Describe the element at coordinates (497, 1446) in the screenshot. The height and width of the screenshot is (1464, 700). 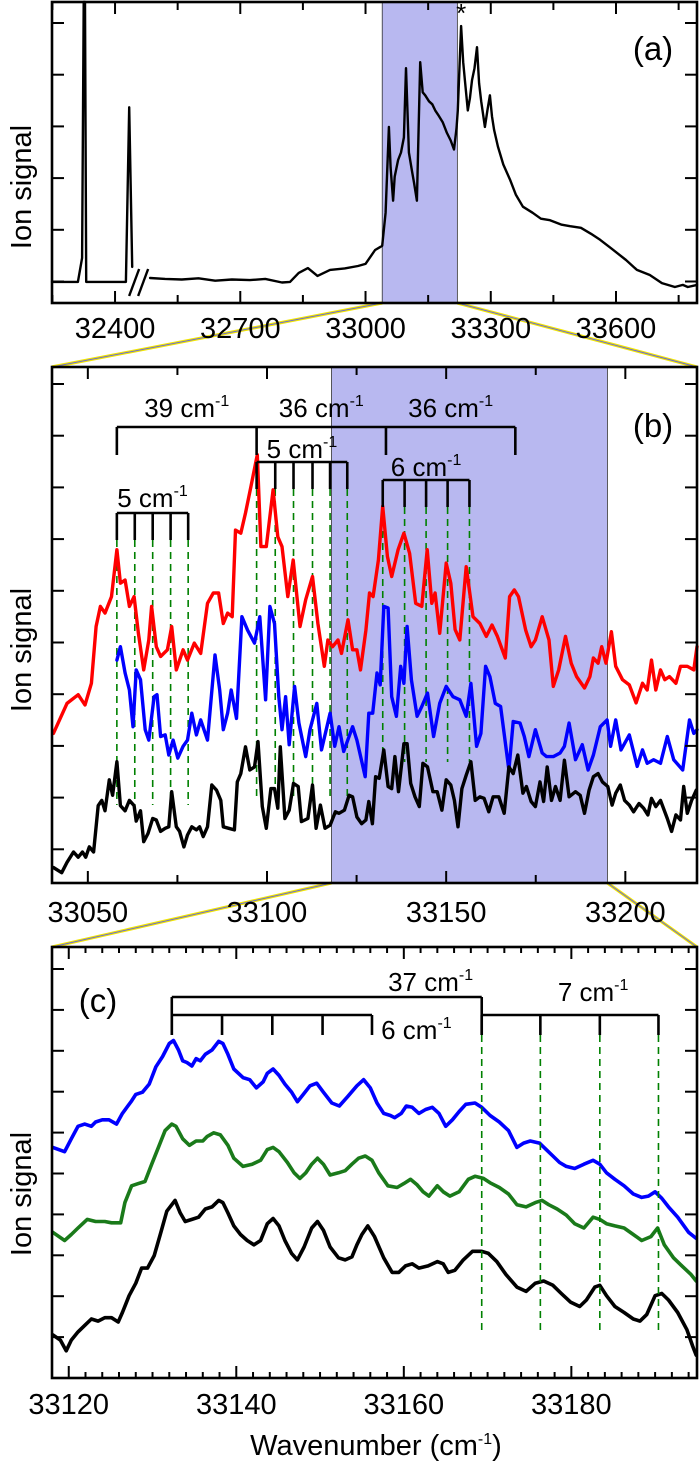
I see `x-axis-title-tail: )` at that location.